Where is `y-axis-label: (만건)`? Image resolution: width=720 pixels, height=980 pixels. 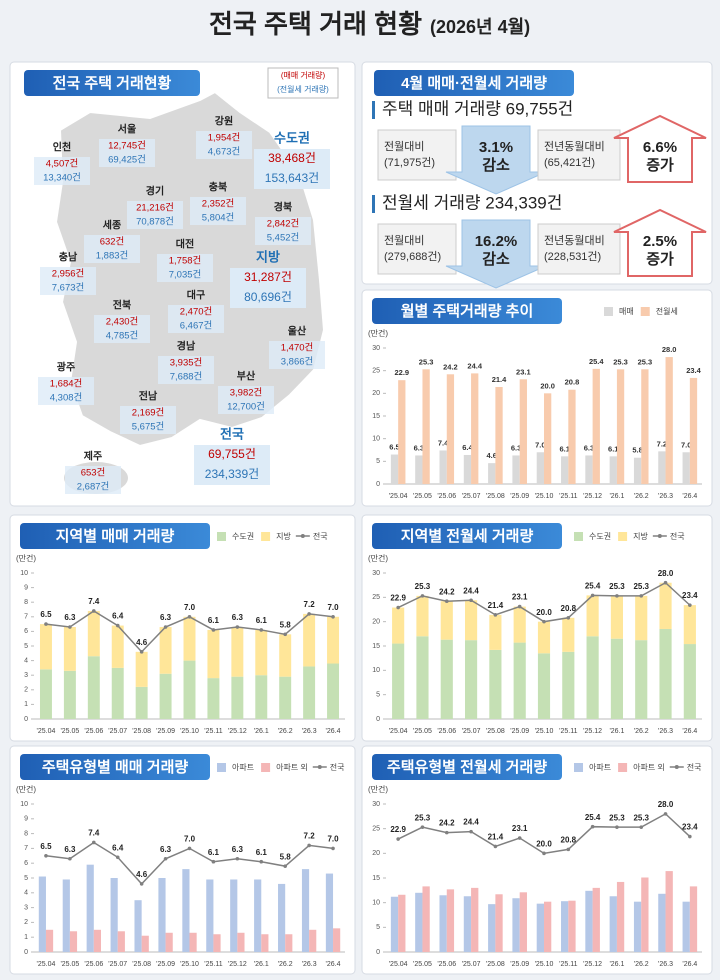
y-axis-label: (만건) is located at coordinates (378, 558).